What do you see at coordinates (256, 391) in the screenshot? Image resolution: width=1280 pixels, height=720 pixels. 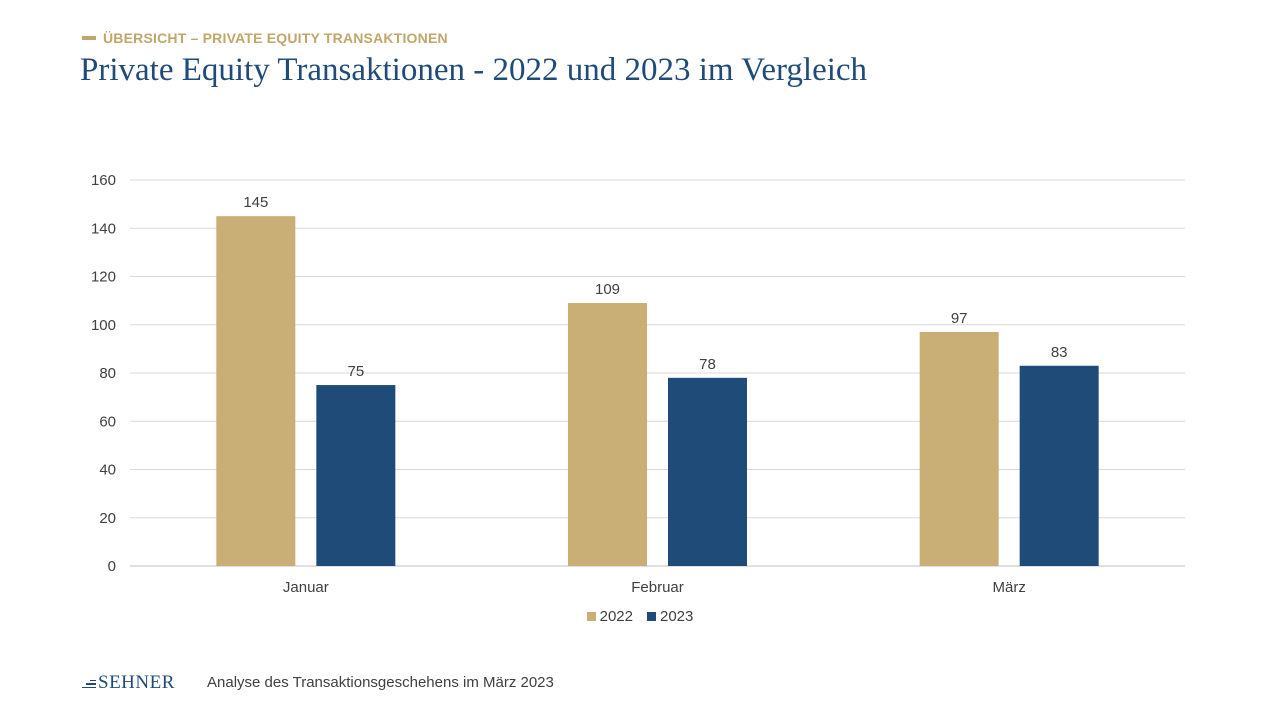 I see `bar-januar-2022` at bounding box center [256, 391].